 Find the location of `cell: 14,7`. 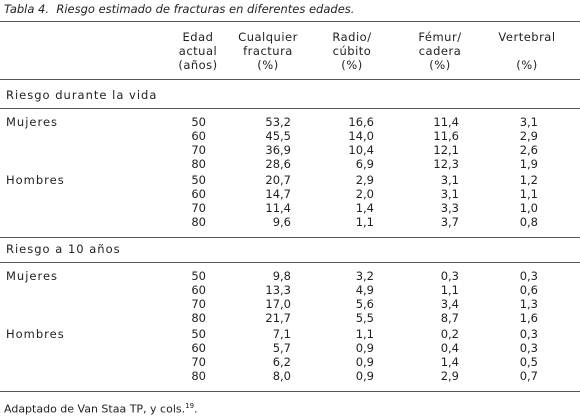

cell: 14,7 is located at coordinates (278, 194).